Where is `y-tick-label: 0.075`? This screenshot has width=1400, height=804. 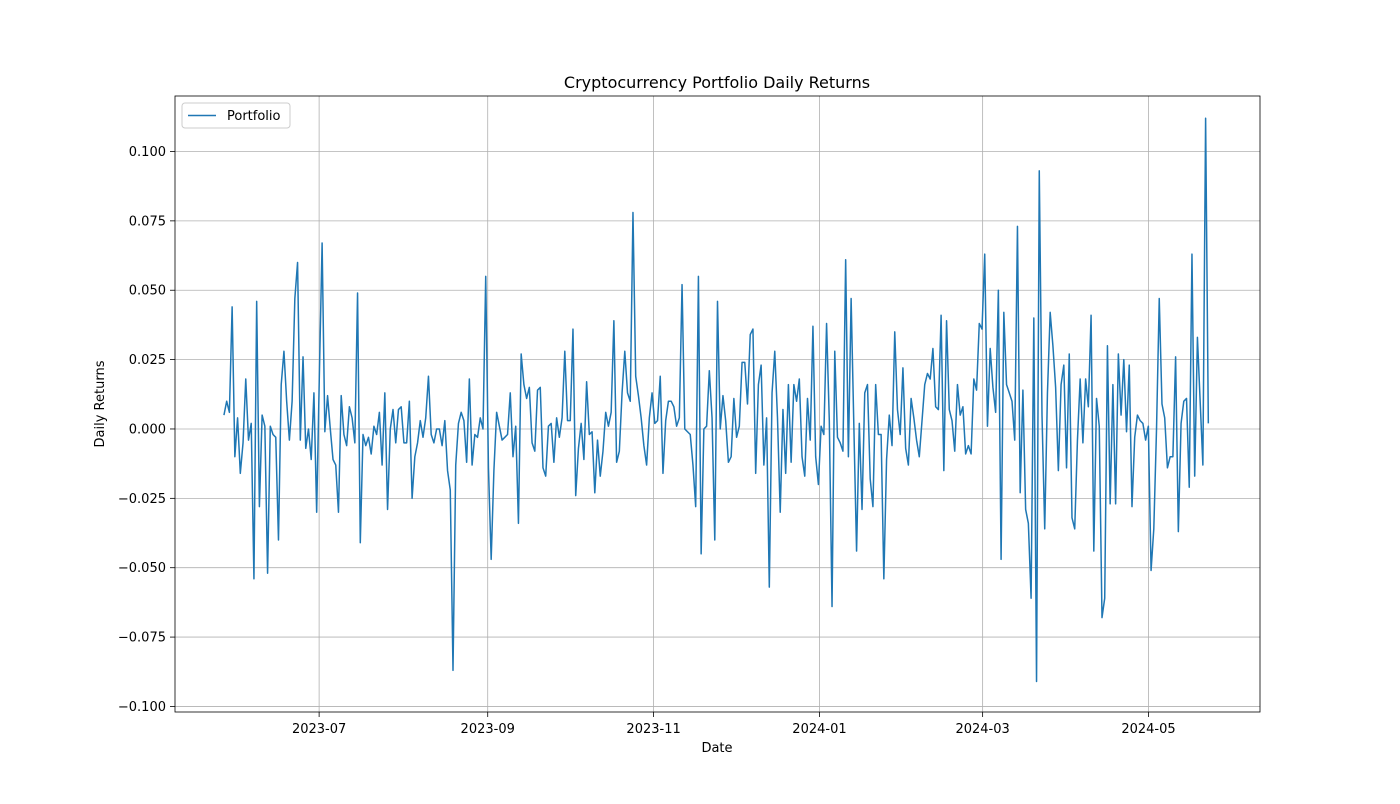 y-tick-label: 0.075 is located at coordinates (147, 221).